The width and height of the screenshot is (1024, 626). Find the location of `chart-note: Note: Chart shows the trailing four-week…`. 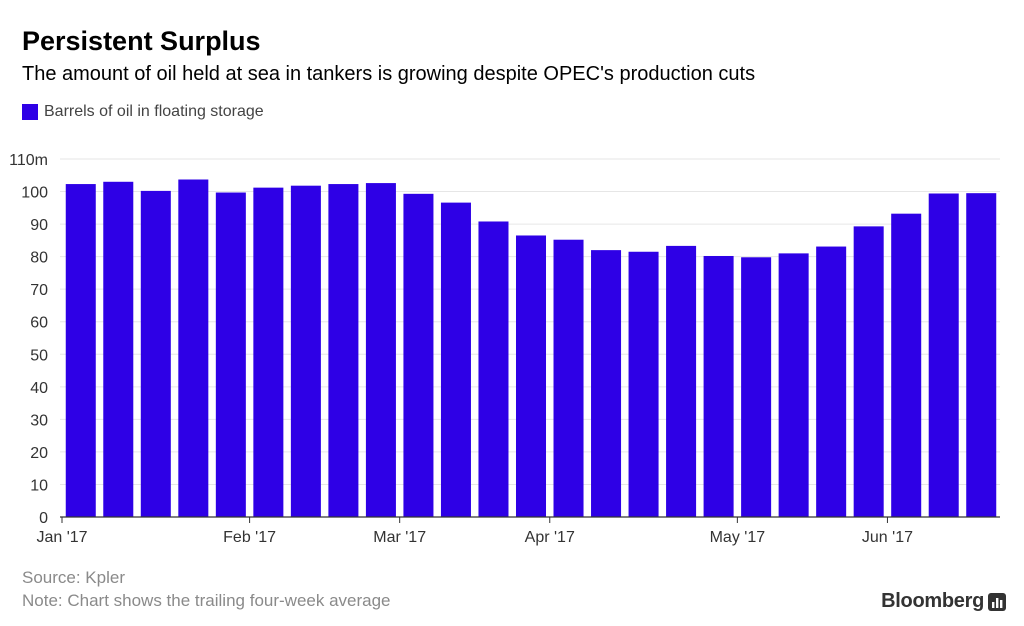

chart-note: Note: Chart shows the trailing four-week… is located at coordinates (206, 600).